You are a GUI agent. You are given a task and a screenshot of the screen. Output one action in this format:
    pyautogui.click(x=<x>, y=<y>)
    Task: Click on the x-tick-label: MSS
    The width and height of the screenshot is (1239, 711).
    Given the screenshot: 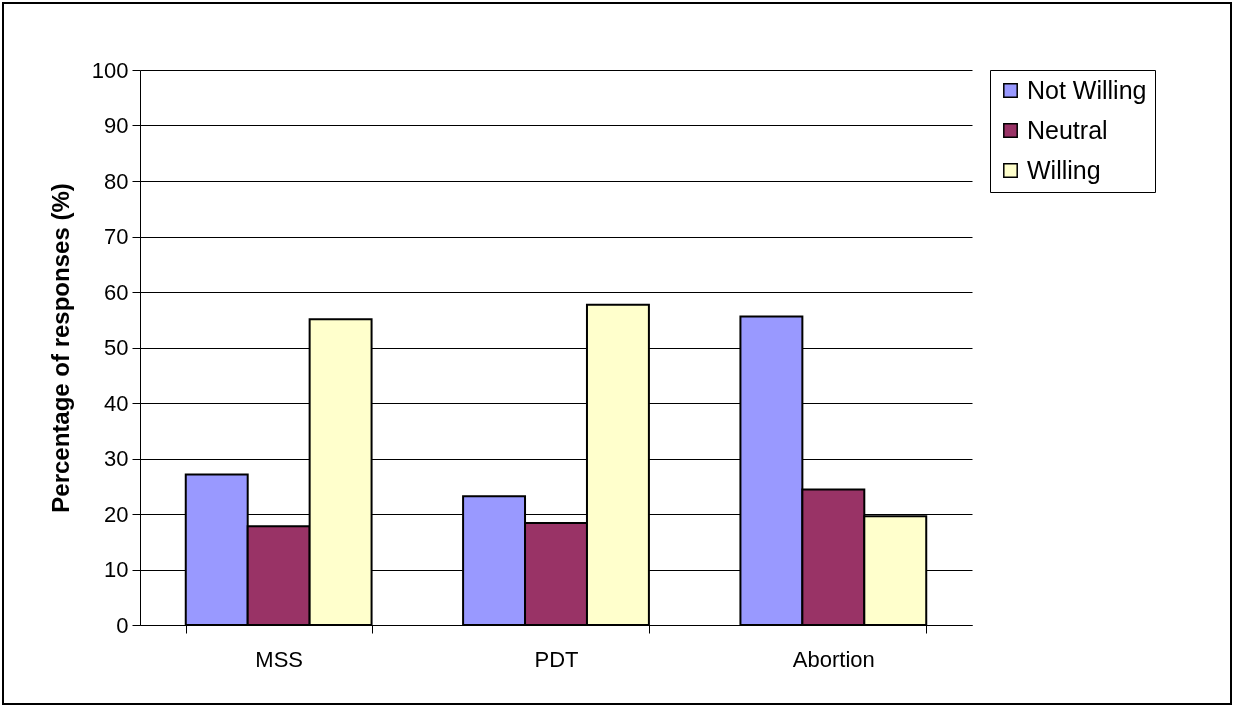 What is the action you would take?
    pyautogui.click(x=279, y=659)
    